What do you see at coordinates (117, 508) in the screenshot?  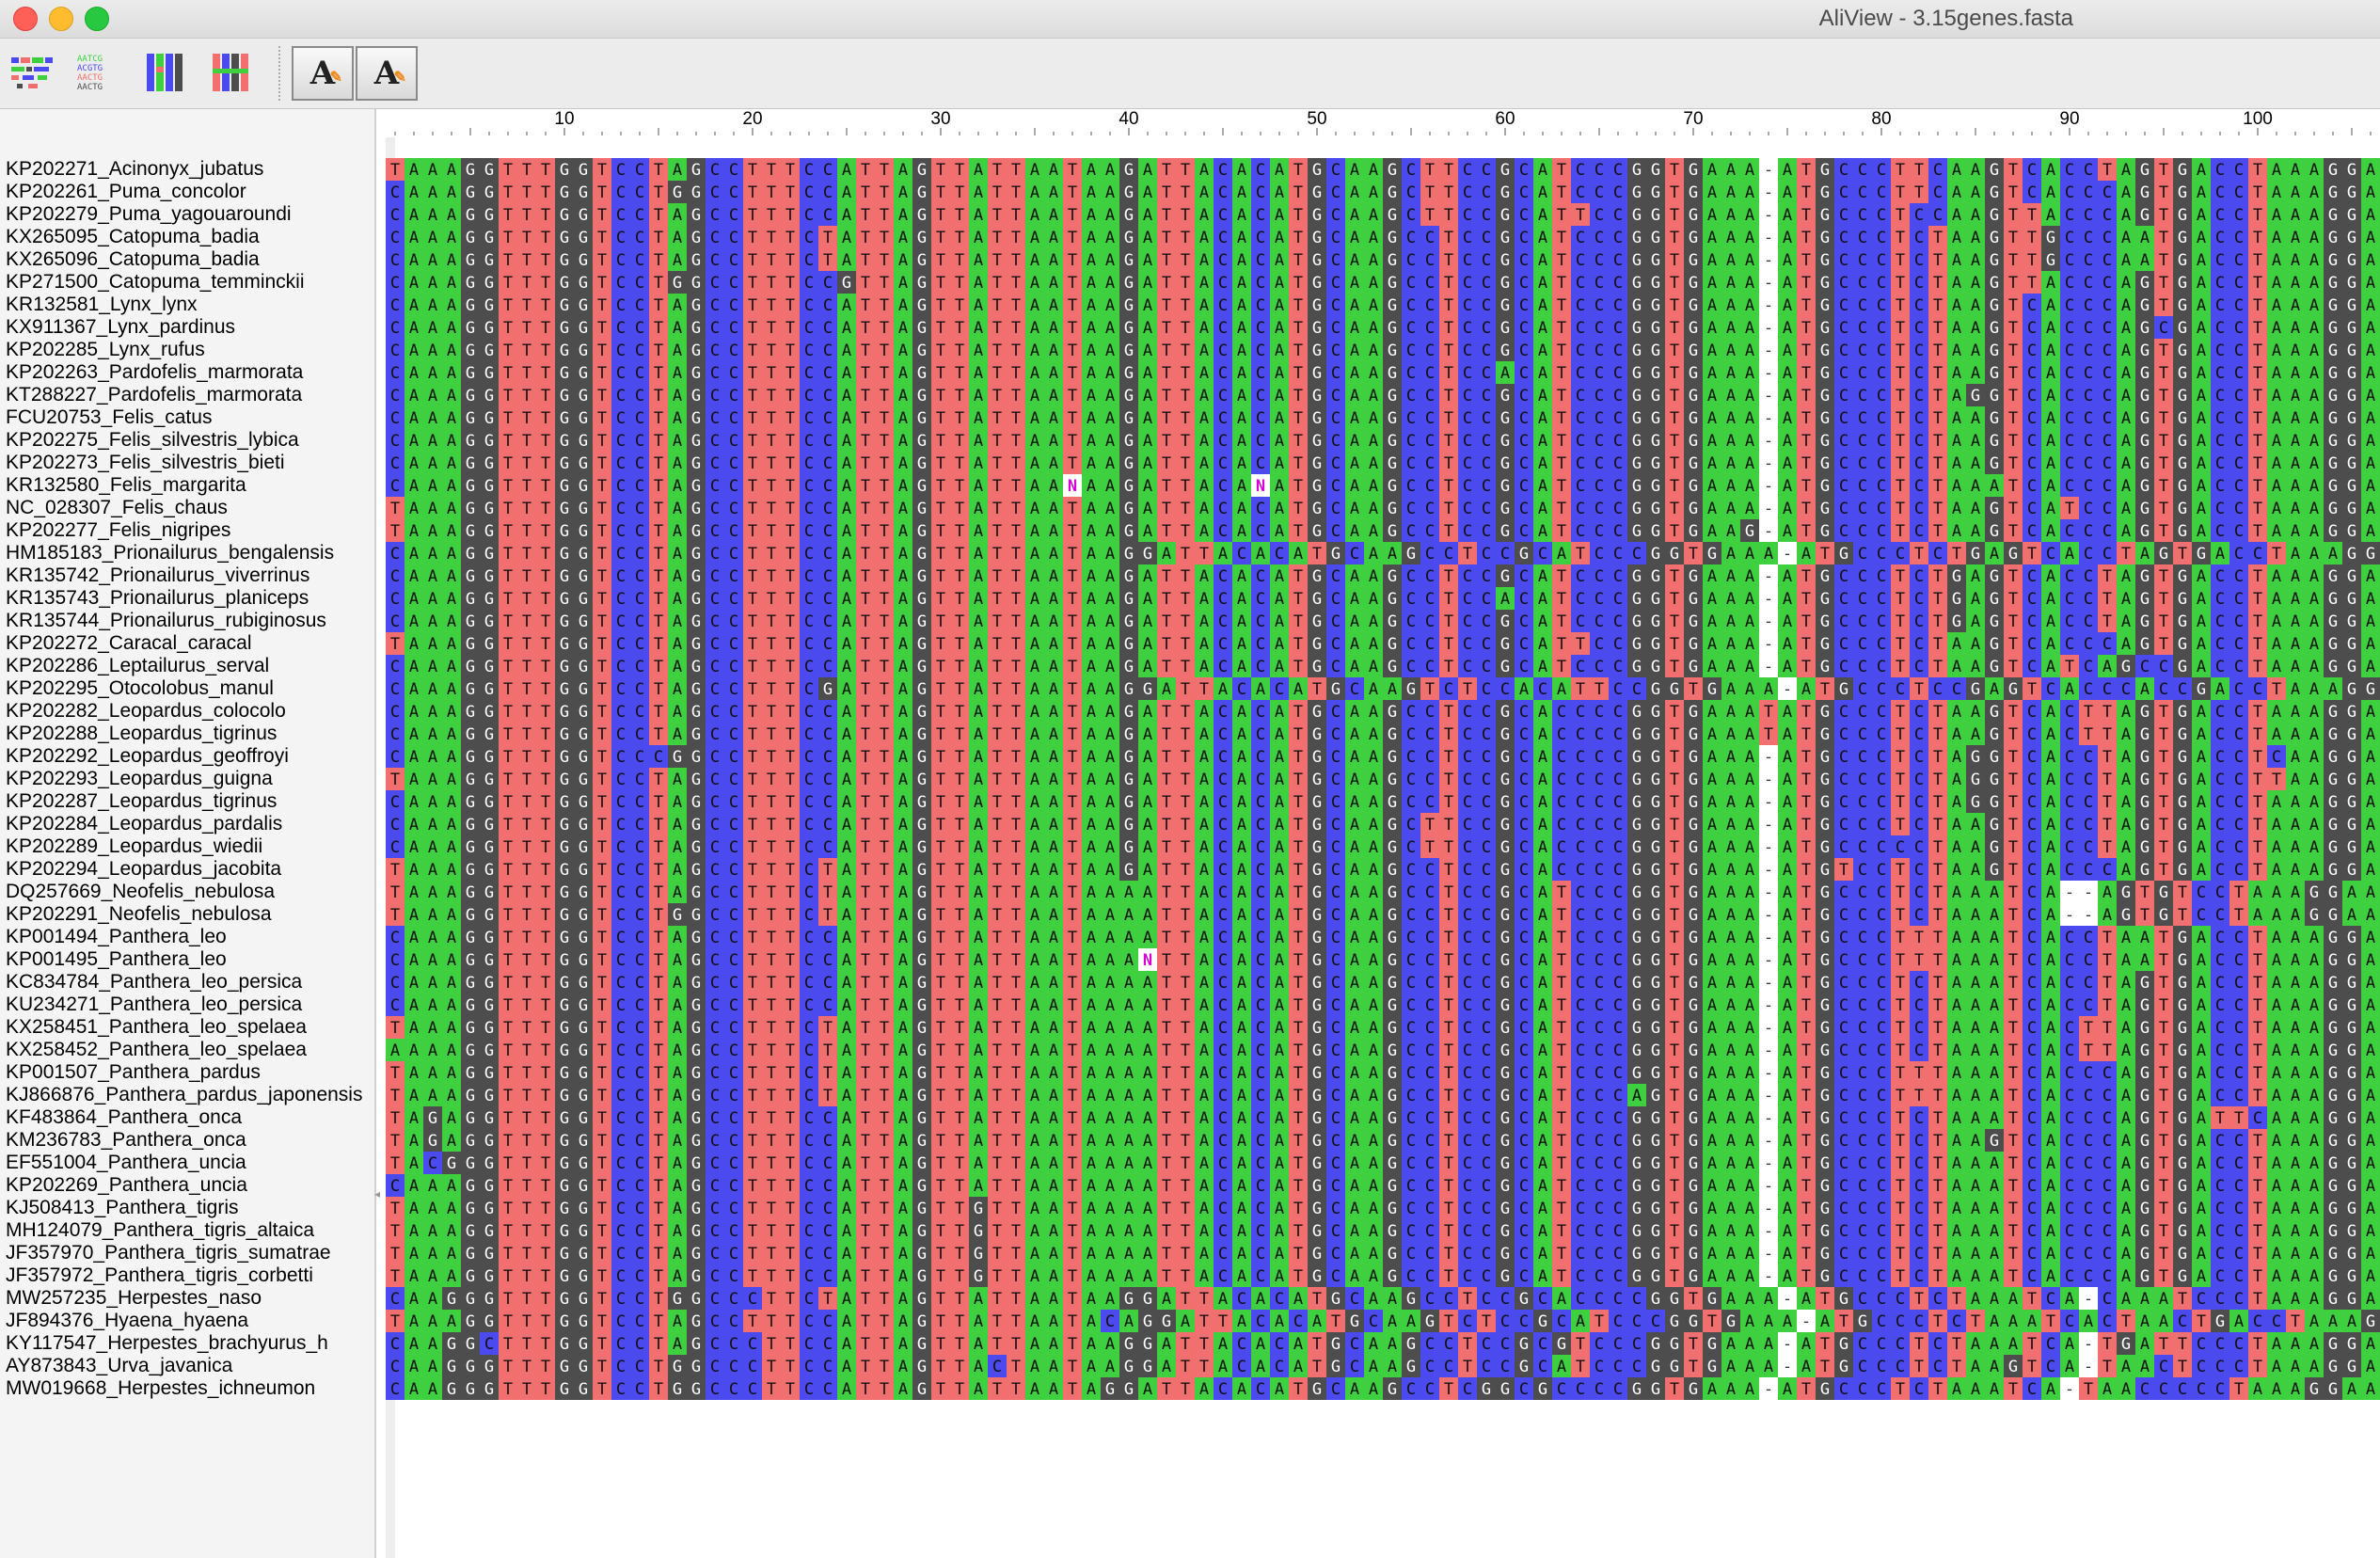 I see `sequence-name: NC_028307_Felis_chaus` at bounding box center [117, 508].